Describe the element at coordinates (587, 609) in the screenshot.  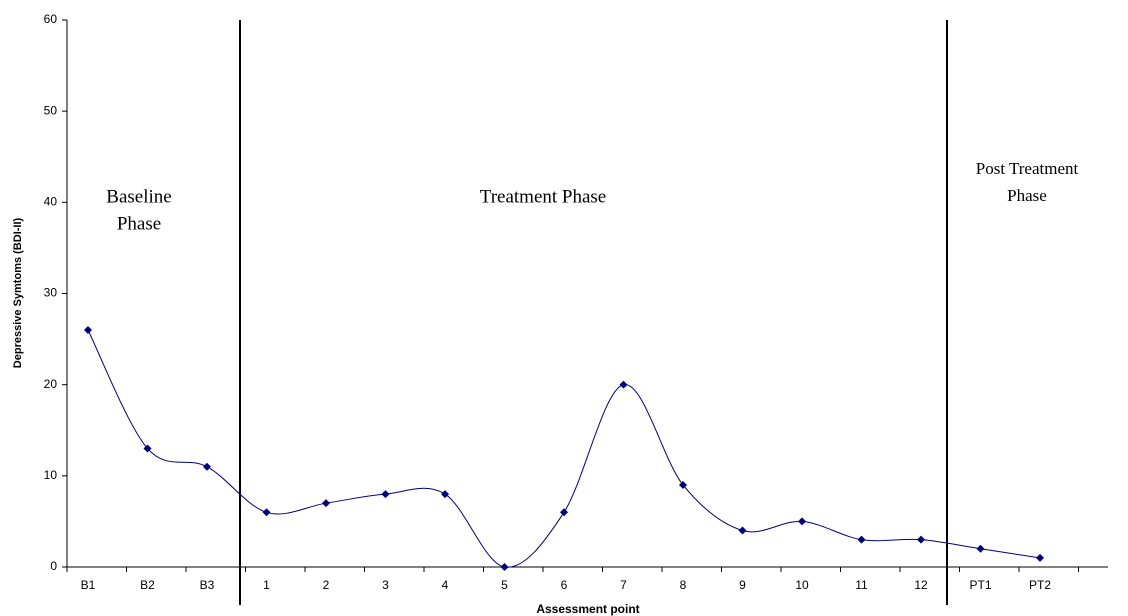
I see `x-axis-label: Assessment point` at that location.